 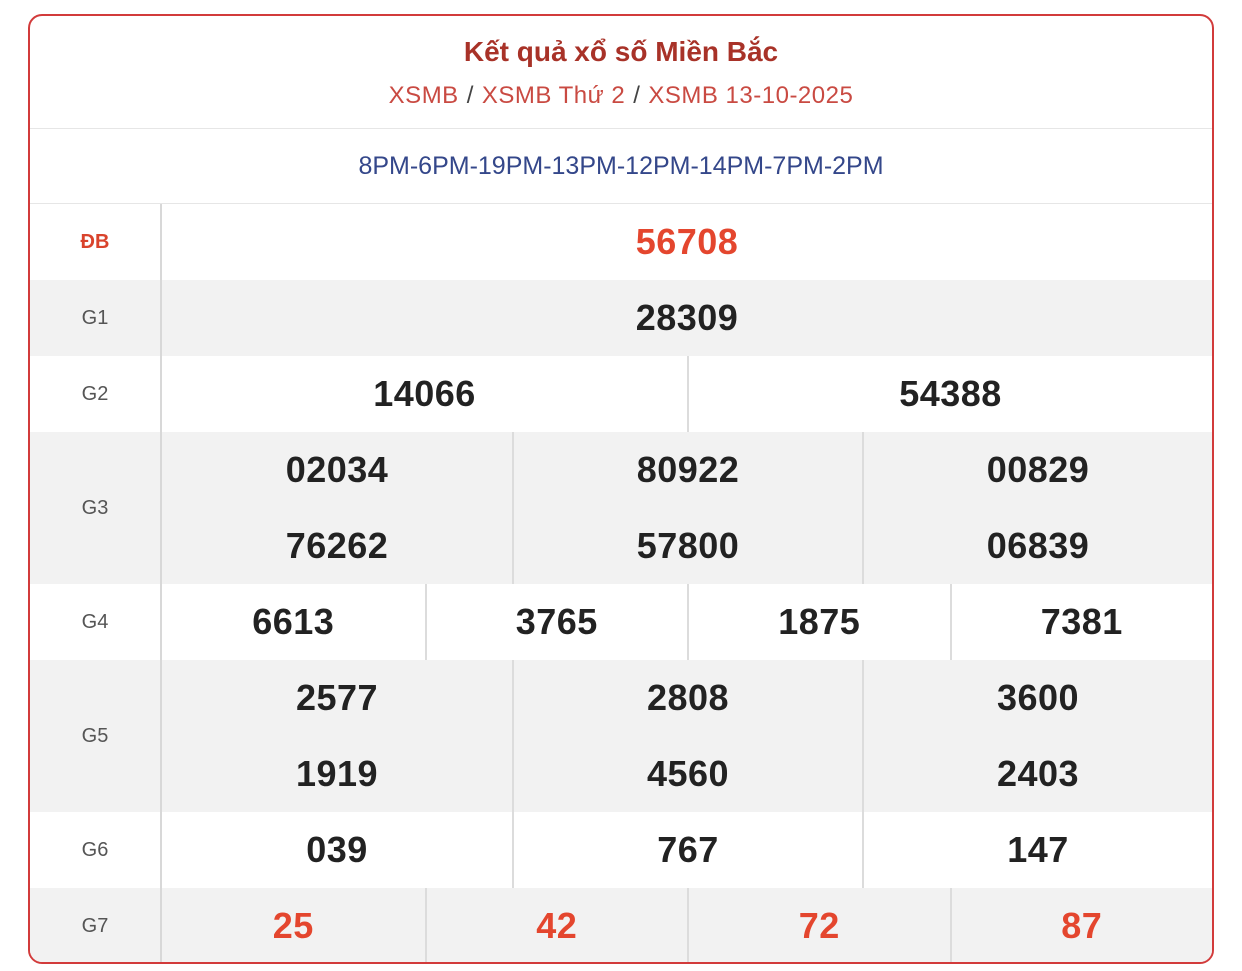 I want to click on prize-number: 4560, so click(x=687, y=774).